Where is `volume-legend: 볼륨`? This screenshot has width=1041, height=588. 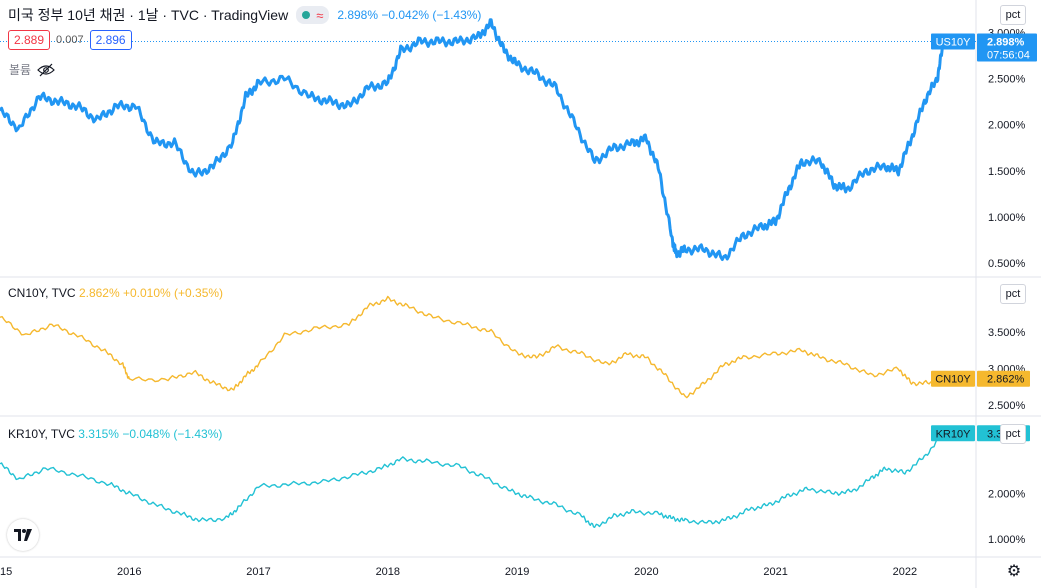 volume-legend: 볼륨 is located at coordinates (32, 69).